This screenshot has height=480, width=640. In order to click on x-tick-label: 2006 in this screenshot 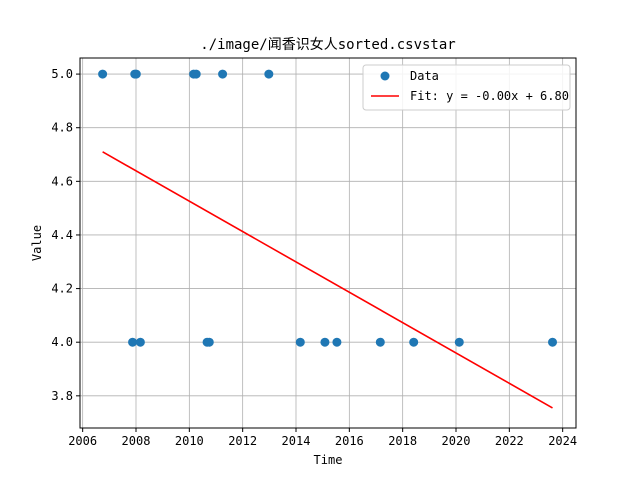, I will do `click(82, 441)`.